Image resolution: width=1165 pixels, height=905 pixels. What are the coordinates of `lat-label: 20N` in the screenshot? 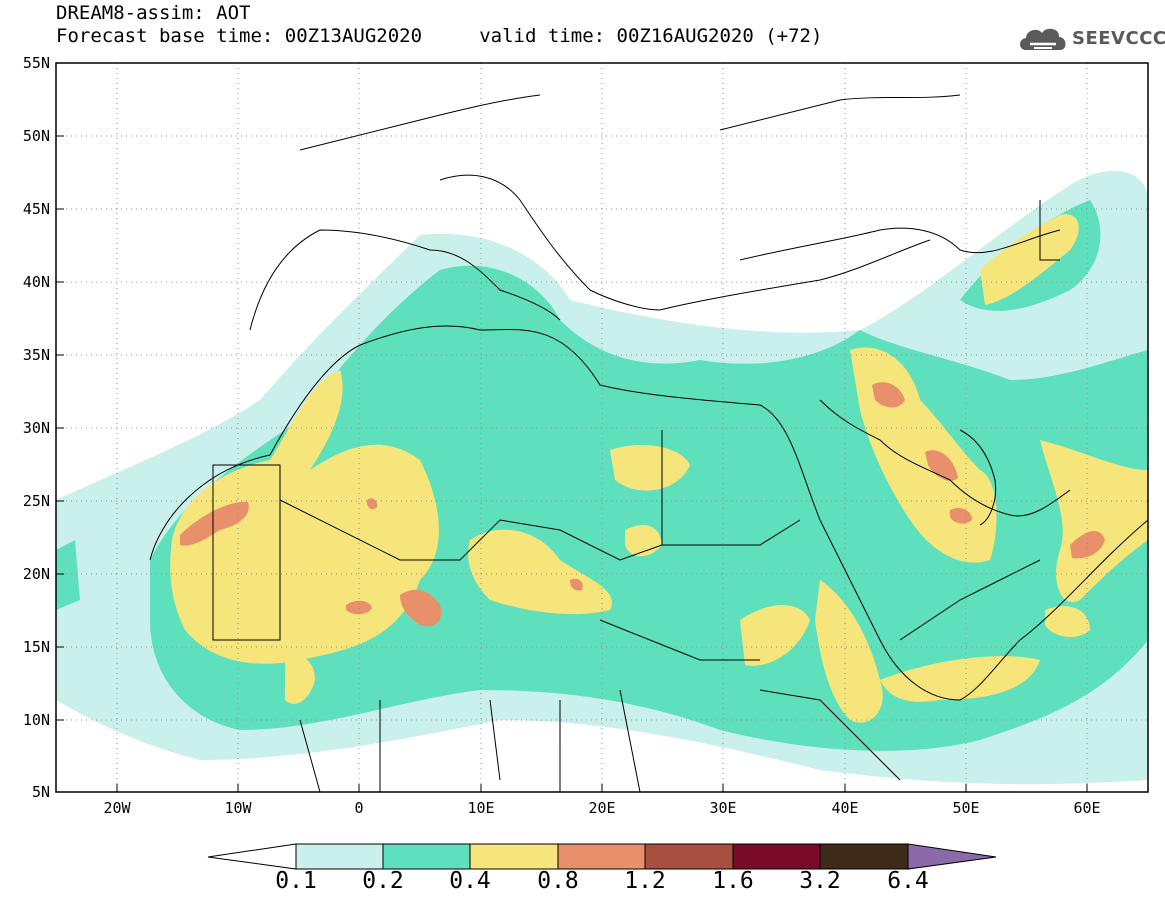 It's located at (36, 574).